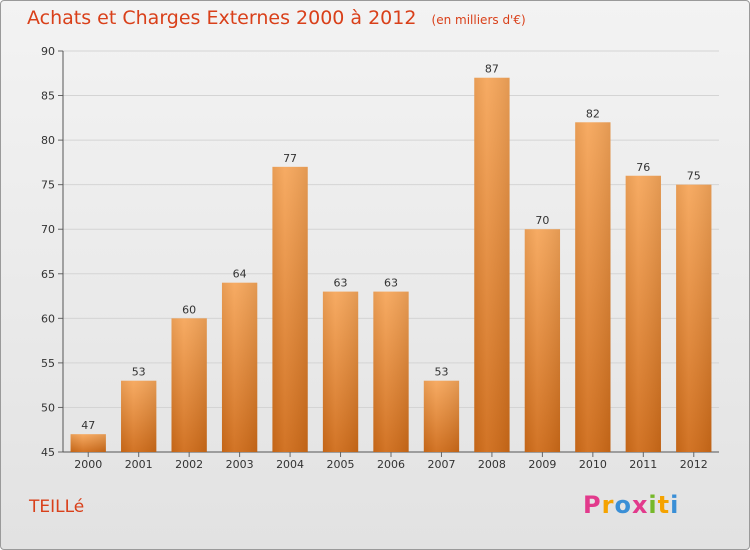 This screenshot has width=750, height=550. What do you see at coordinates (593, 113) in the screenshot?
I see `data-label: 82` at bounding box center [593, 113].